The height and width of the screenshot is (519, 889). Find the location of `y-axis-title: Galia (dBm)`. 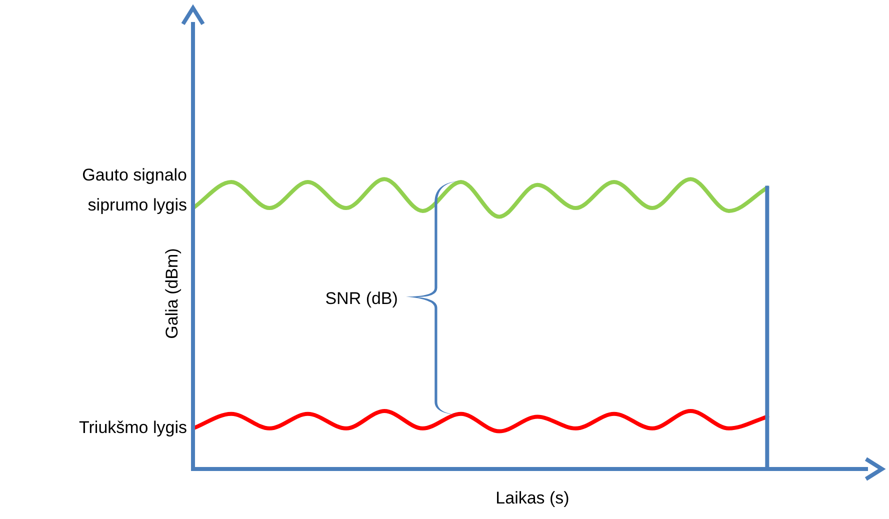

y-axis-title: Galia (dBm) is located at coordinates (172, 293).